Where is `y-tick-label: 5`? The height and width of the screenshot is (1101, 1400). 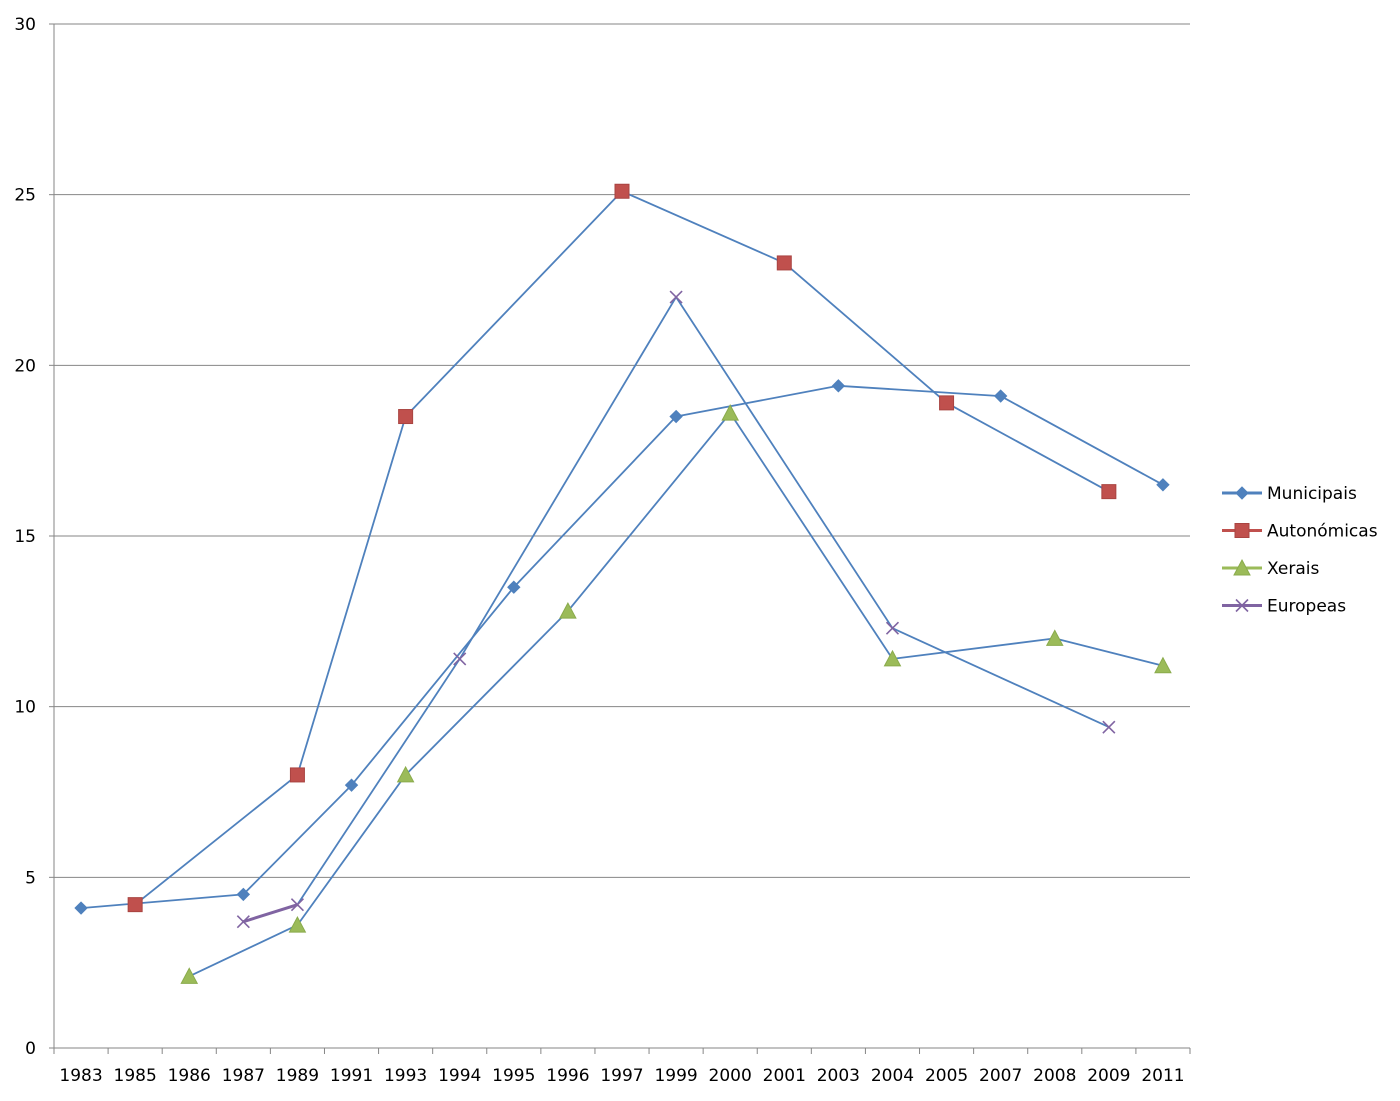 y-tick-label: 5 is located at coordinates (30, 878).